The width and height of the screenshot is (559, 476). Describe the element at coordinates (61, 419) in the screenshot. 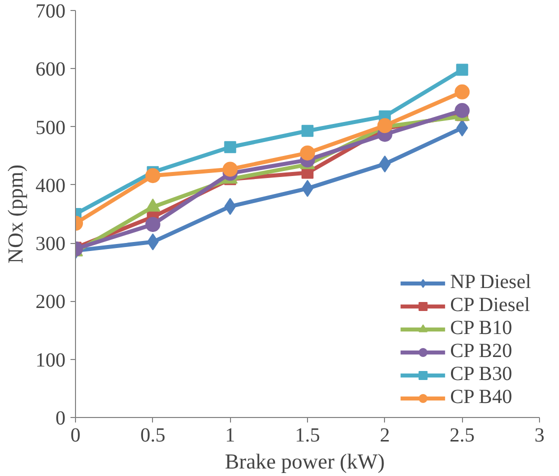

I see `y-tick-label: 0` at that location.